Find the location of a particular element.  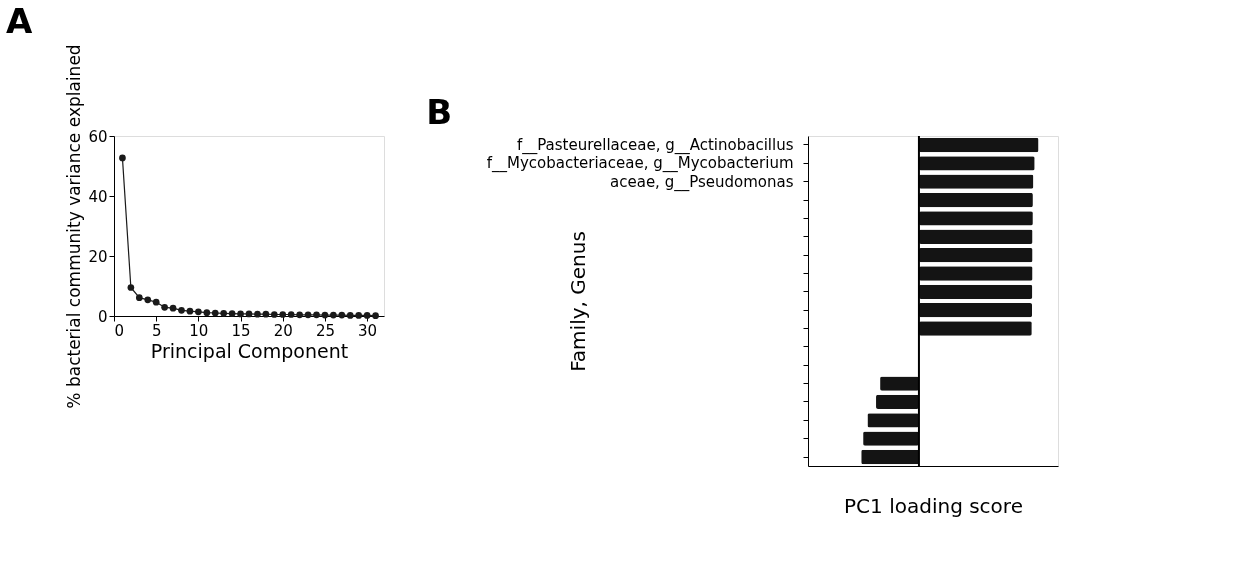

x-tick-label: 15 is located at coordinates (241, 330).